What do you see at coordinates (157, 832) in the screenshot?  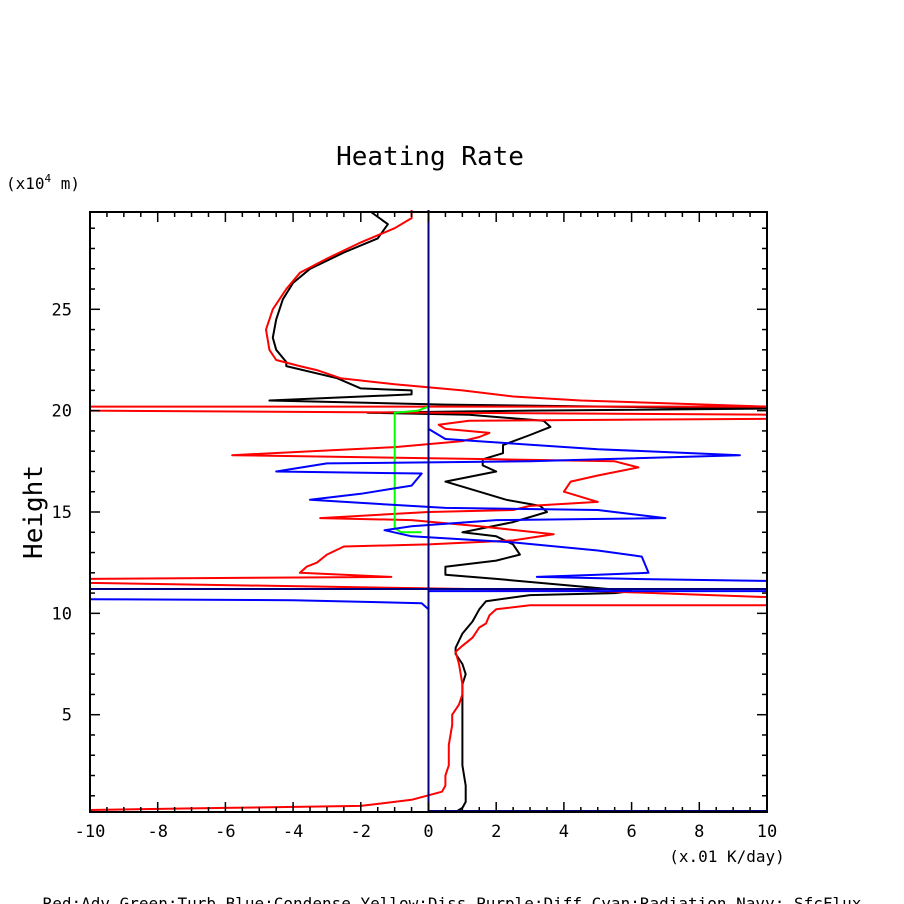 I see `x-tick-label: -8` at bounding box center [157, 832].